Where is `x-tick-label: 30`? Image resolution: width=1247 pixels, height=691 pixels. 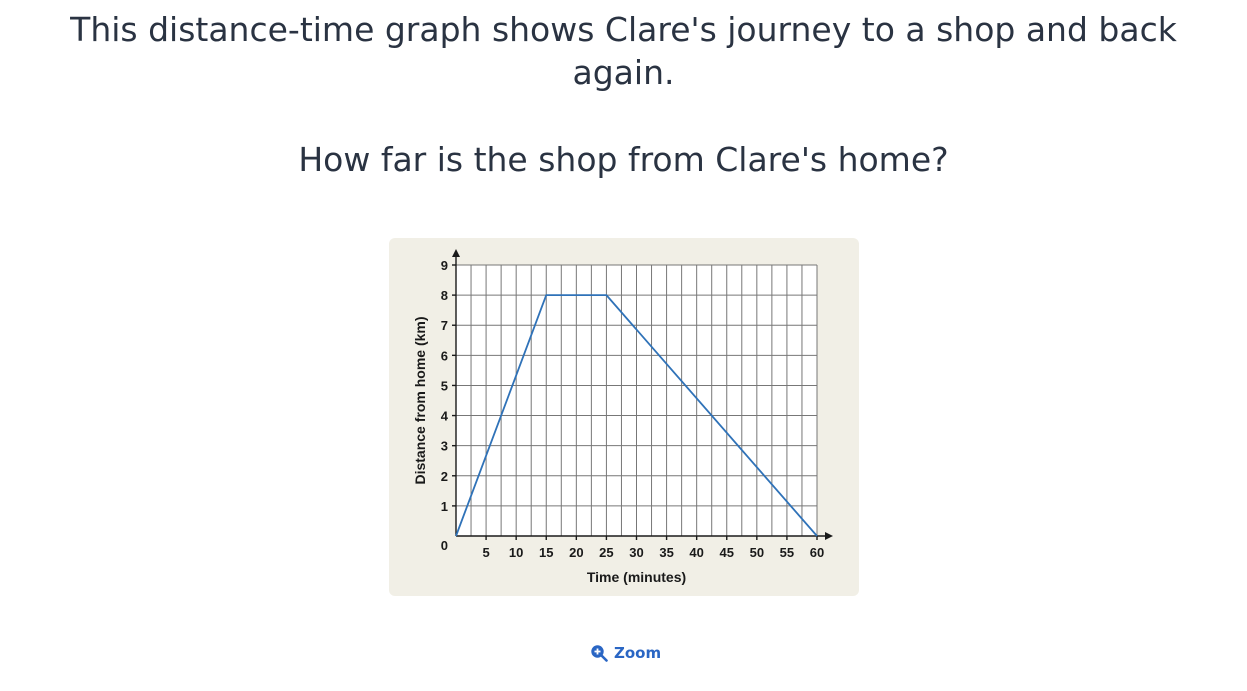 x-tick-label: 30 is located at coordinates (636, 552).